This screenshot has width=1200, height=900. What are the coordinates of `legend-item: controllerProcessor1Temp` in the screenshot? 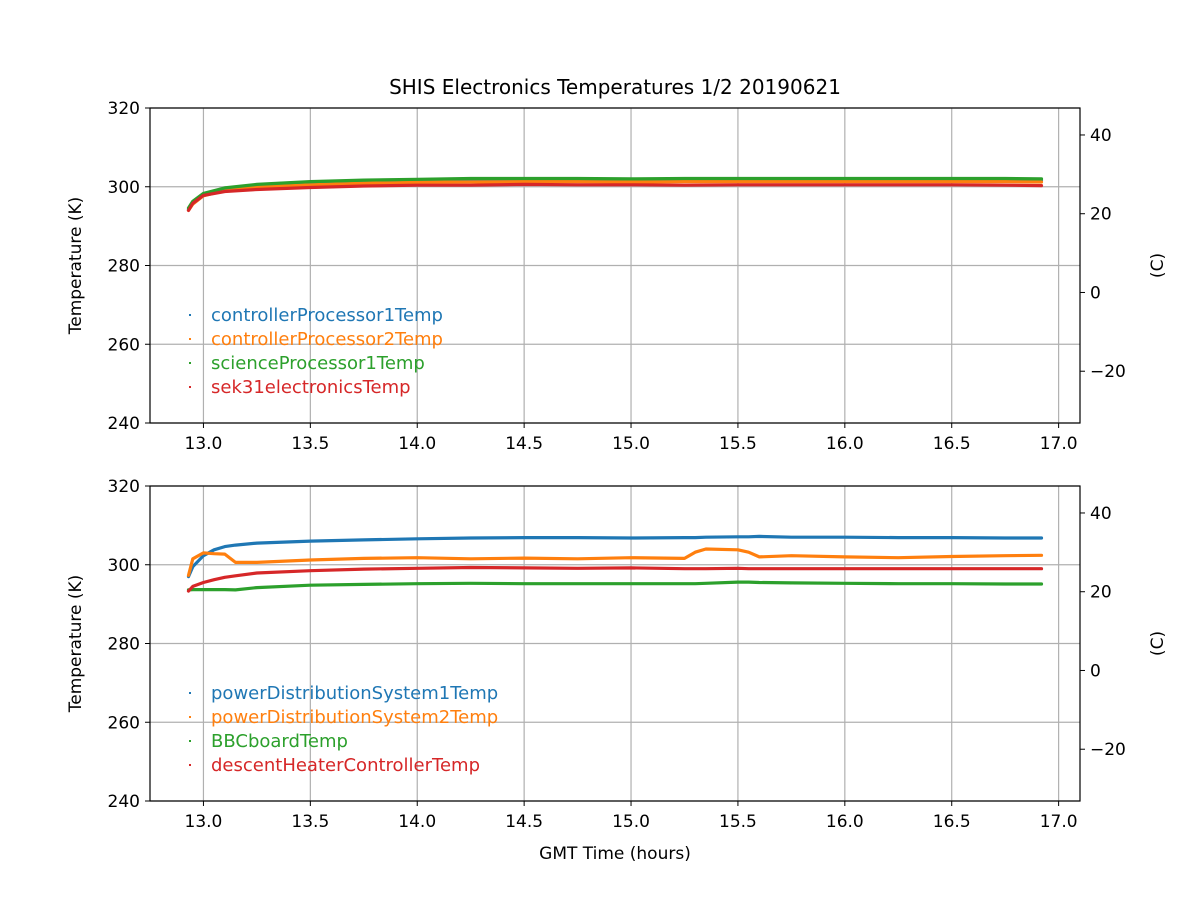 It's located at (316, 315).